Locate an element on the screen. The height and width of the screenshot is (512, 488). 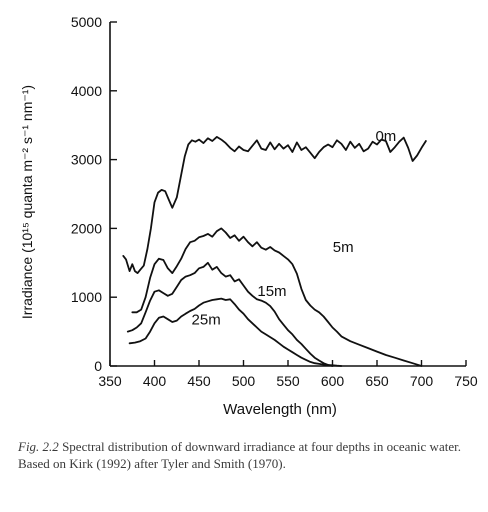
x-tick-label: 550 is located at coordinates (288, 381).